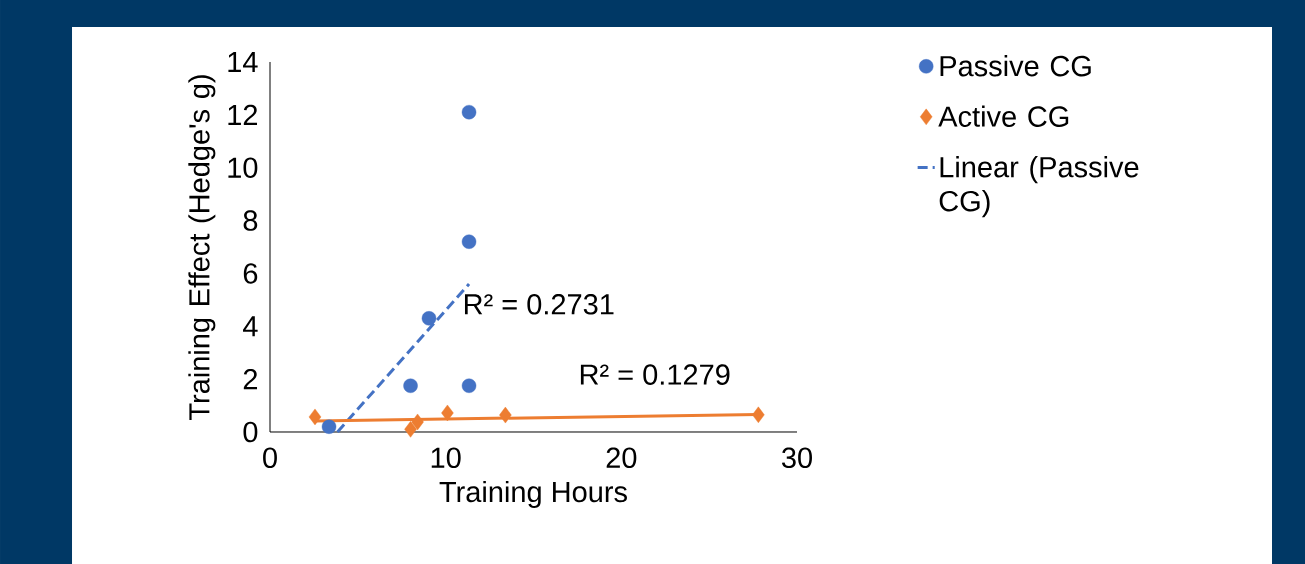 The height and width of the screenshot is (564, 1305). What do you see at coordinates (250, 326) in the screenshot?
I see `y-tick-label: 4` at bounding box center [250, 326].